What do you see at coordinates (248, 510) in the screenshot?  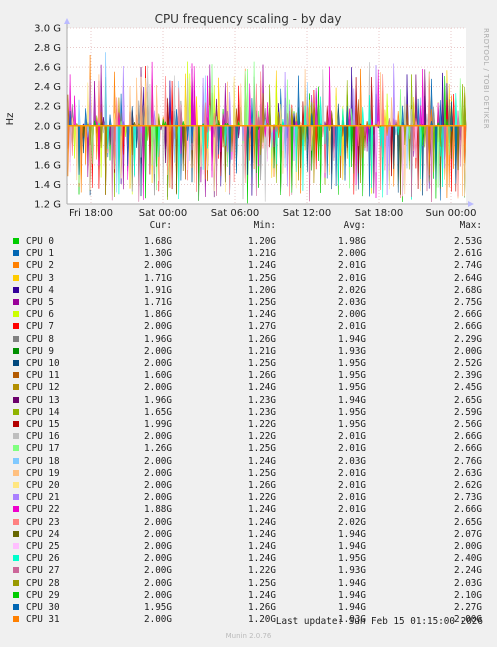 I see `legend-row: CPU 22 1.88G 1.24G 2.01G 2.66G` at bounding box center [248, 510].